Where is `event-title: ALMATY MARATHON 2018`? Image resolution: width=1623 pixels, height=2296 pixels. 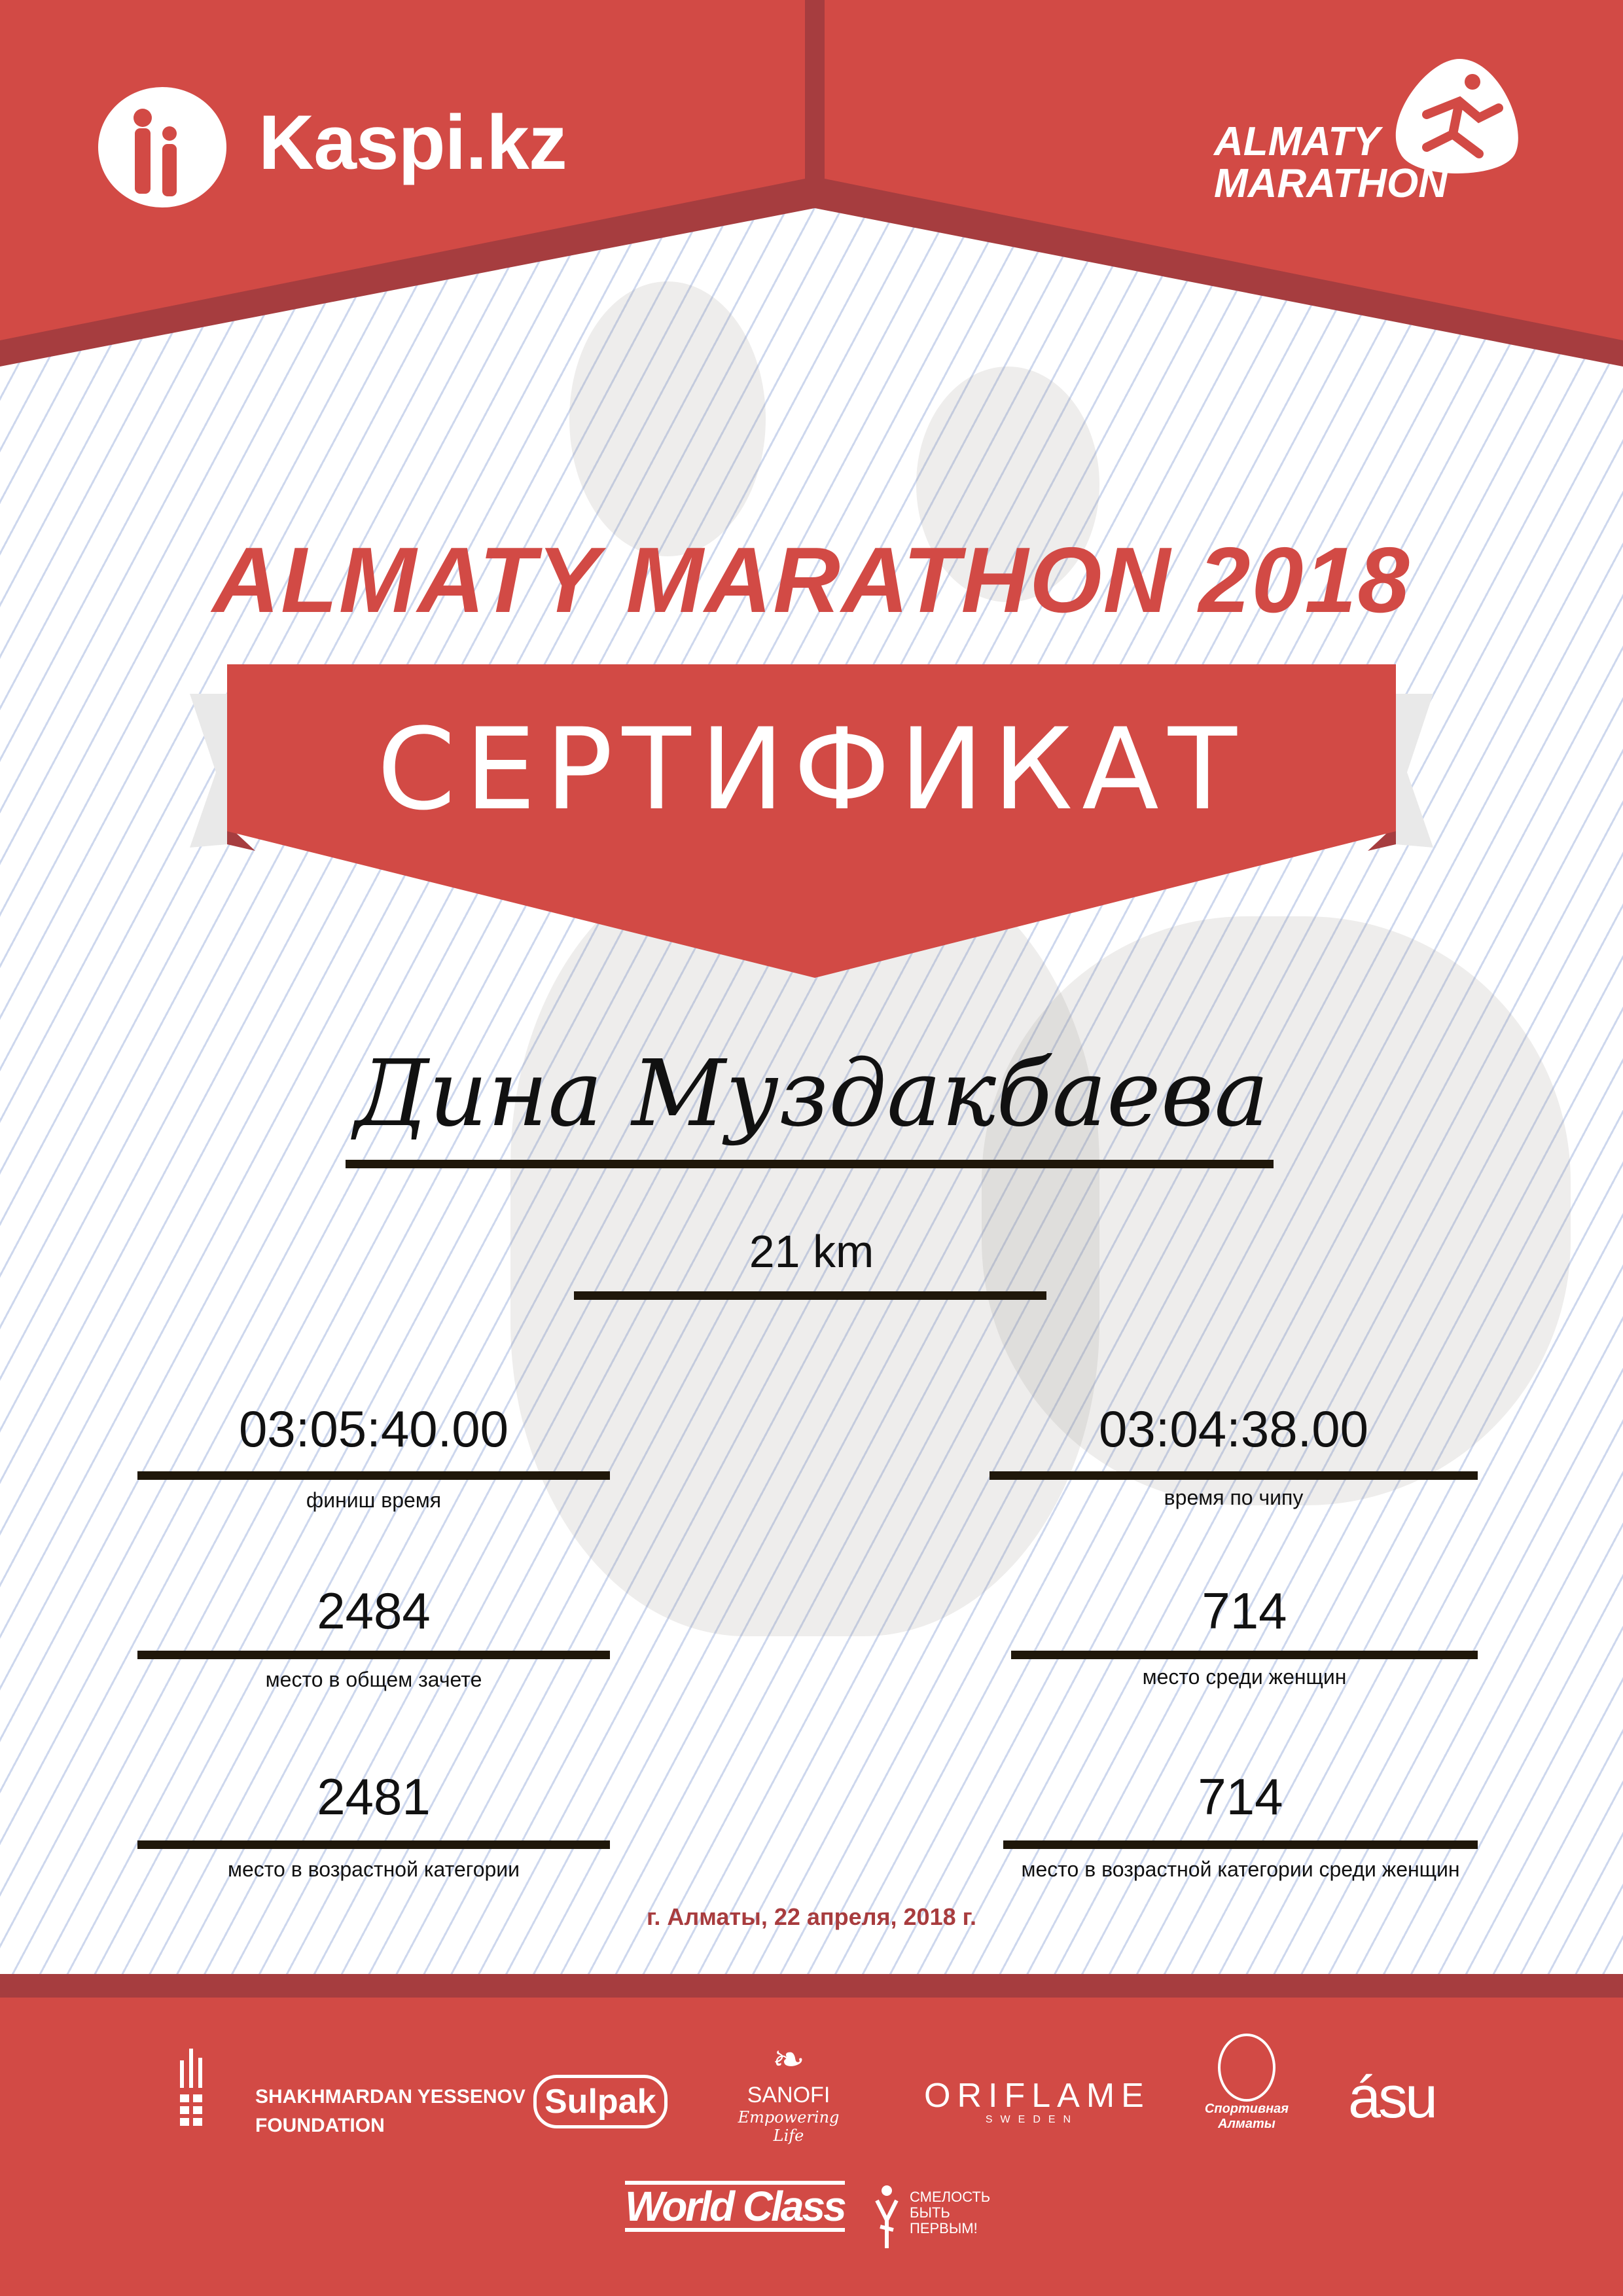
event-title: ALMATY MARATHON 2018 is located at coordinates (811, 580).